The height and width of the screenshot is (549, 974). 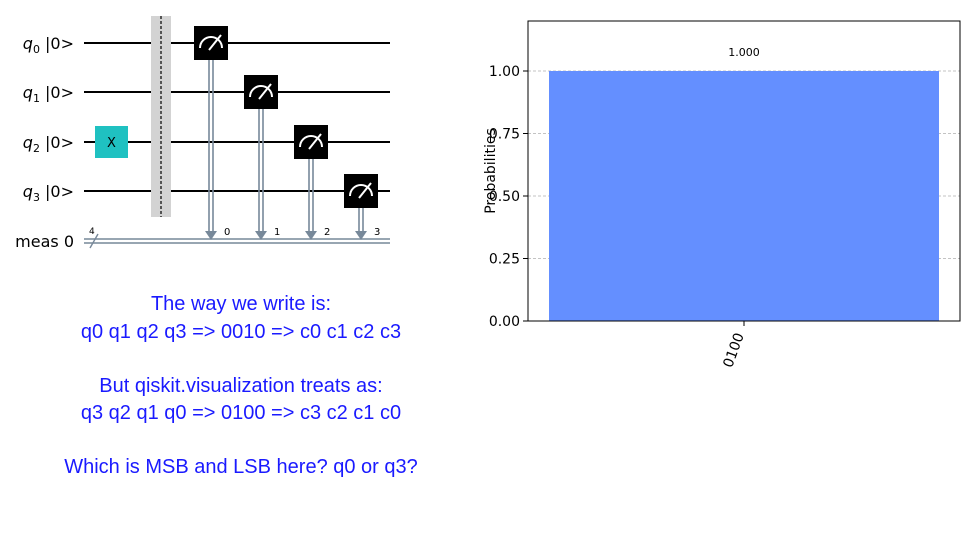 I want to click on measure-bit-label-2: 2, so click(x=327, y=232).